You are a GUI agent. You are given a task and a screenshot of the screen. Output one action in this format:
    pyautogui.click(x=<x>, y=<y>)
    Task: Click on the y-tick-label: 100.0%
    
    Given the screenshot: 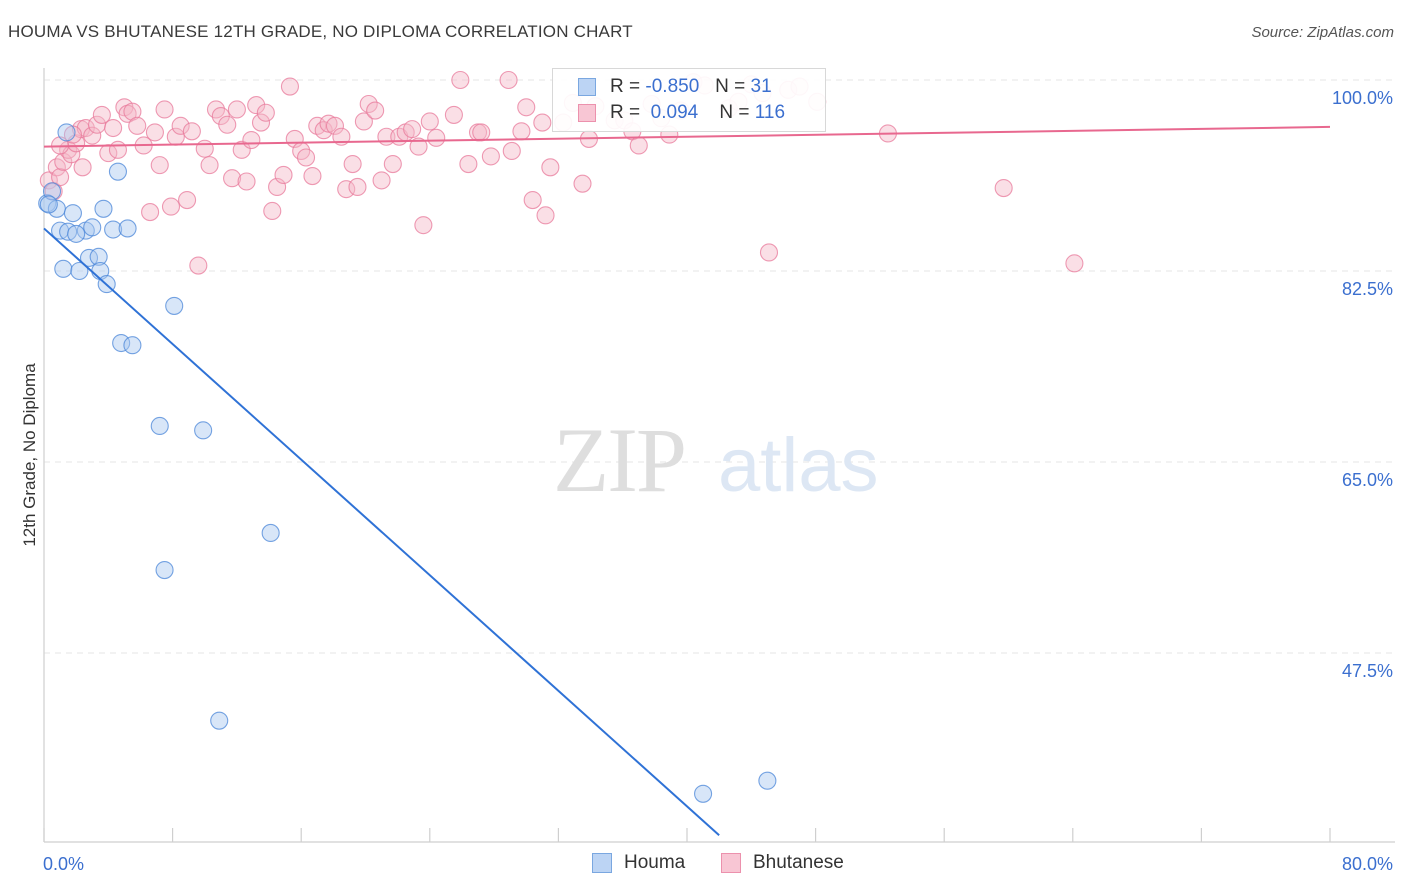 What is the action you would take?
    pyautogui.click(x=1362, y=98)
    